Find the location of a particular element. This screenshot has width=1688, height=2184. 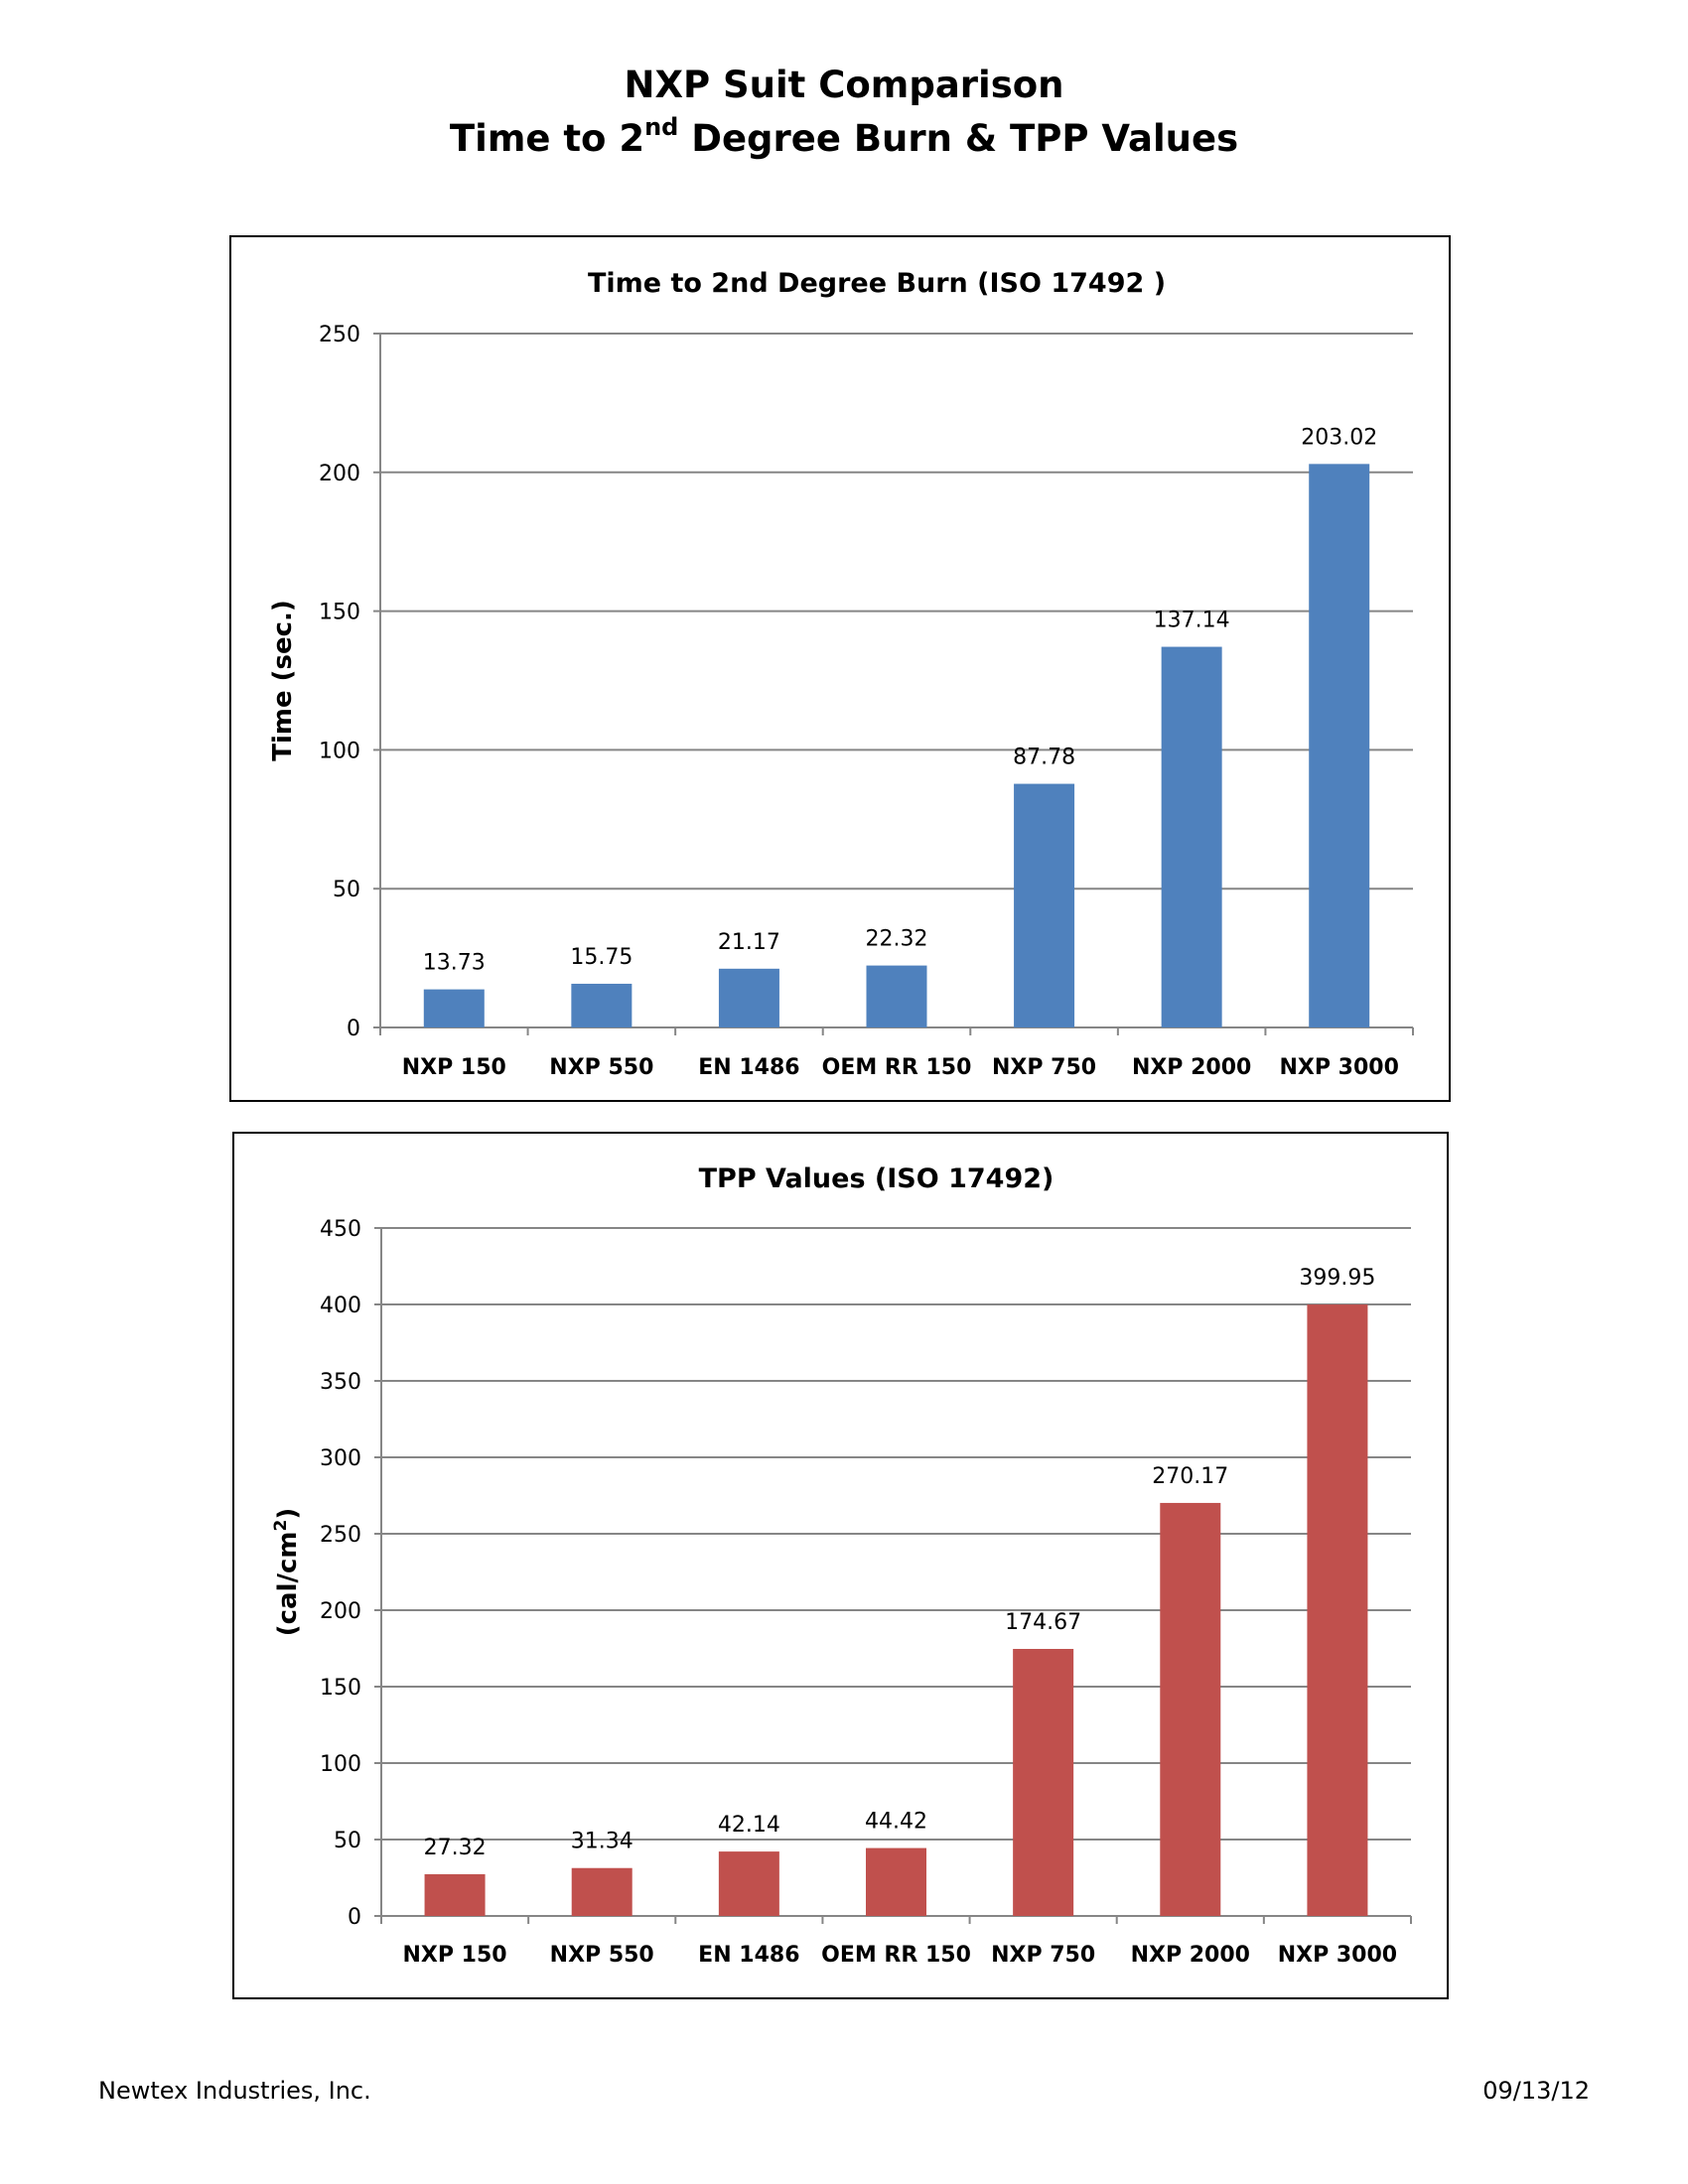

y-axis-label: (cal/cm2) is located at coordinates (287, 1572).